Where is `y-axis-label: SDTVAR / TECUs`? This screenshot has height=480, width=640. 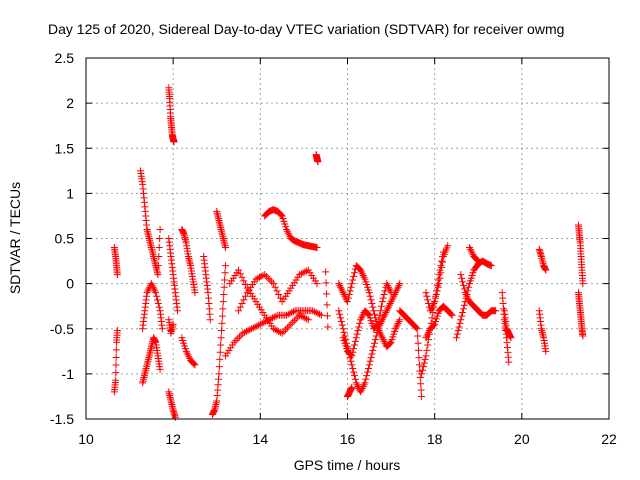
y-axis-label: SDTVAR / TECUs is located at coordinates (15, 238).